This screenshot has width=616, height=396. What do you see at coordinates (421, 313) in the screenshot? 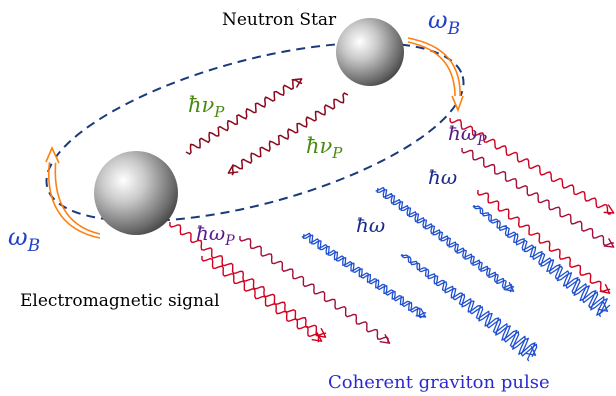
I see `graviton-wave-1-arrowhead` at bounding box center [421, 313].